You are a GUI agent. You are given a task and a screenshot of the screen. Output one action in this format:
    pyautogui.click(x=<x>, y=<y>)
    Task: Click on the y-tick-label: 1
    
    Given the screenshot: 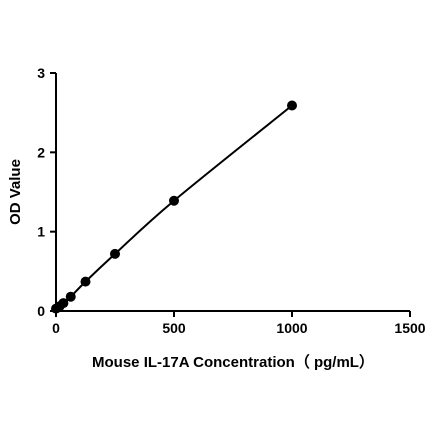 What is the action you would take?
    pyautogui.click(x=41, y=232)
    